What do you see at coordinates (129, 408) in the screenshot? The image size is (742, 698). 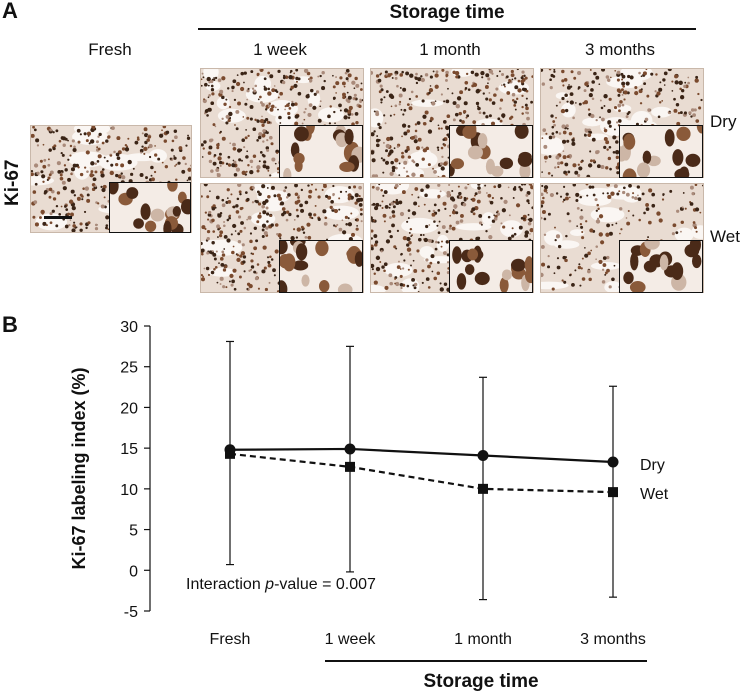 I see `y-tick-label: 20` at bounding box center [129, 408].